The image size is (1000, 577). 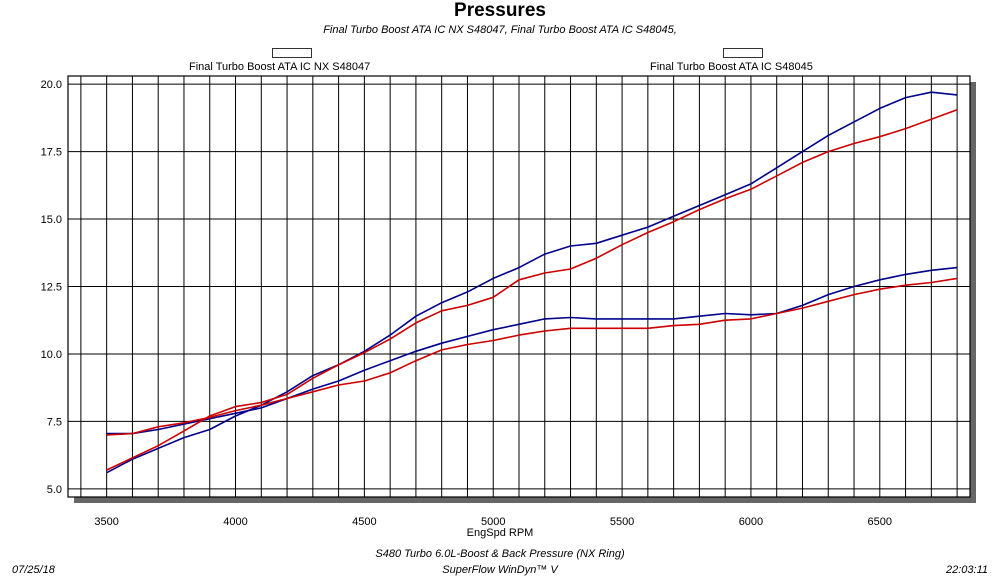 I want to click on x-tick-label: 5500, so click(x=622, y=522).